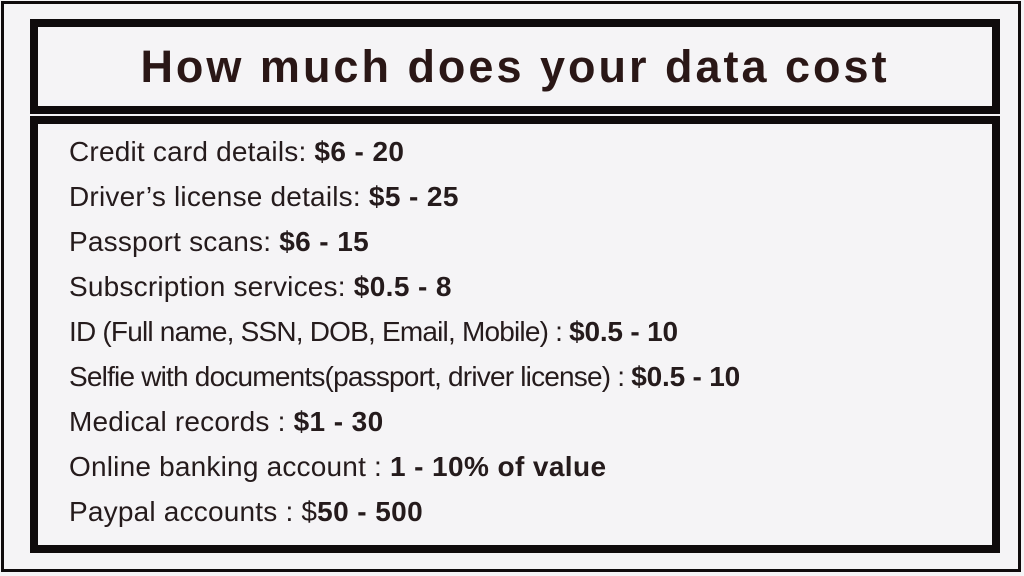  What do you see at coordinates (370, 511) in the screenshot?
I see `item-value: 50 - 500` at bounding box center [370, 511].